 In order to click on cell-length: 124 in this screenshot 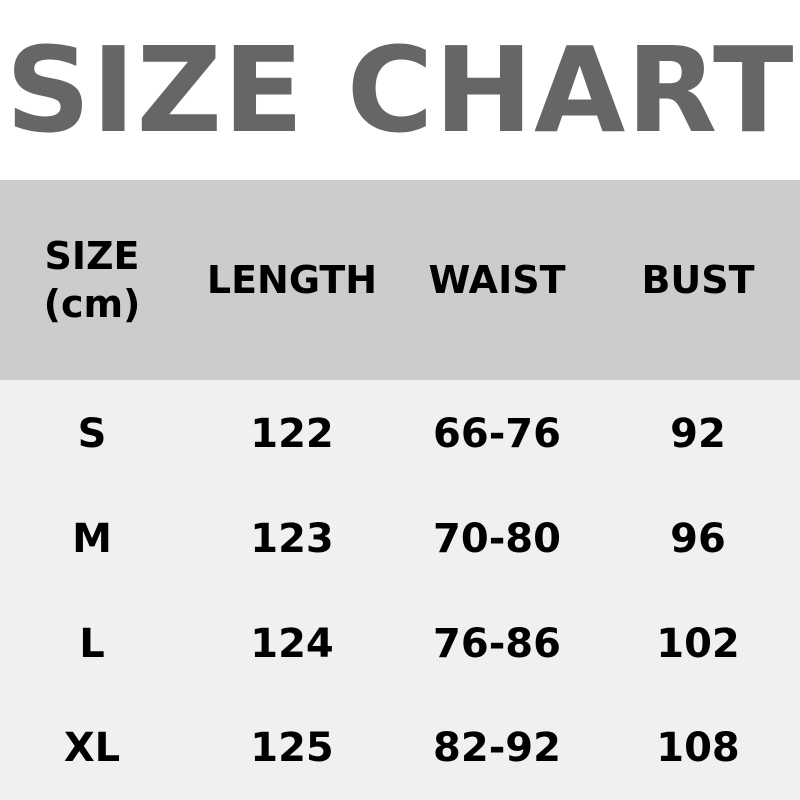, I will do `click(292, 644)`.